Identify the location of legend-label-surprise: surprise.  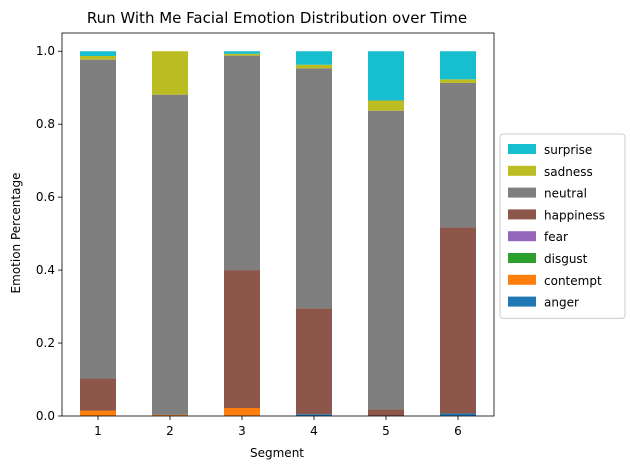
(568, 150).